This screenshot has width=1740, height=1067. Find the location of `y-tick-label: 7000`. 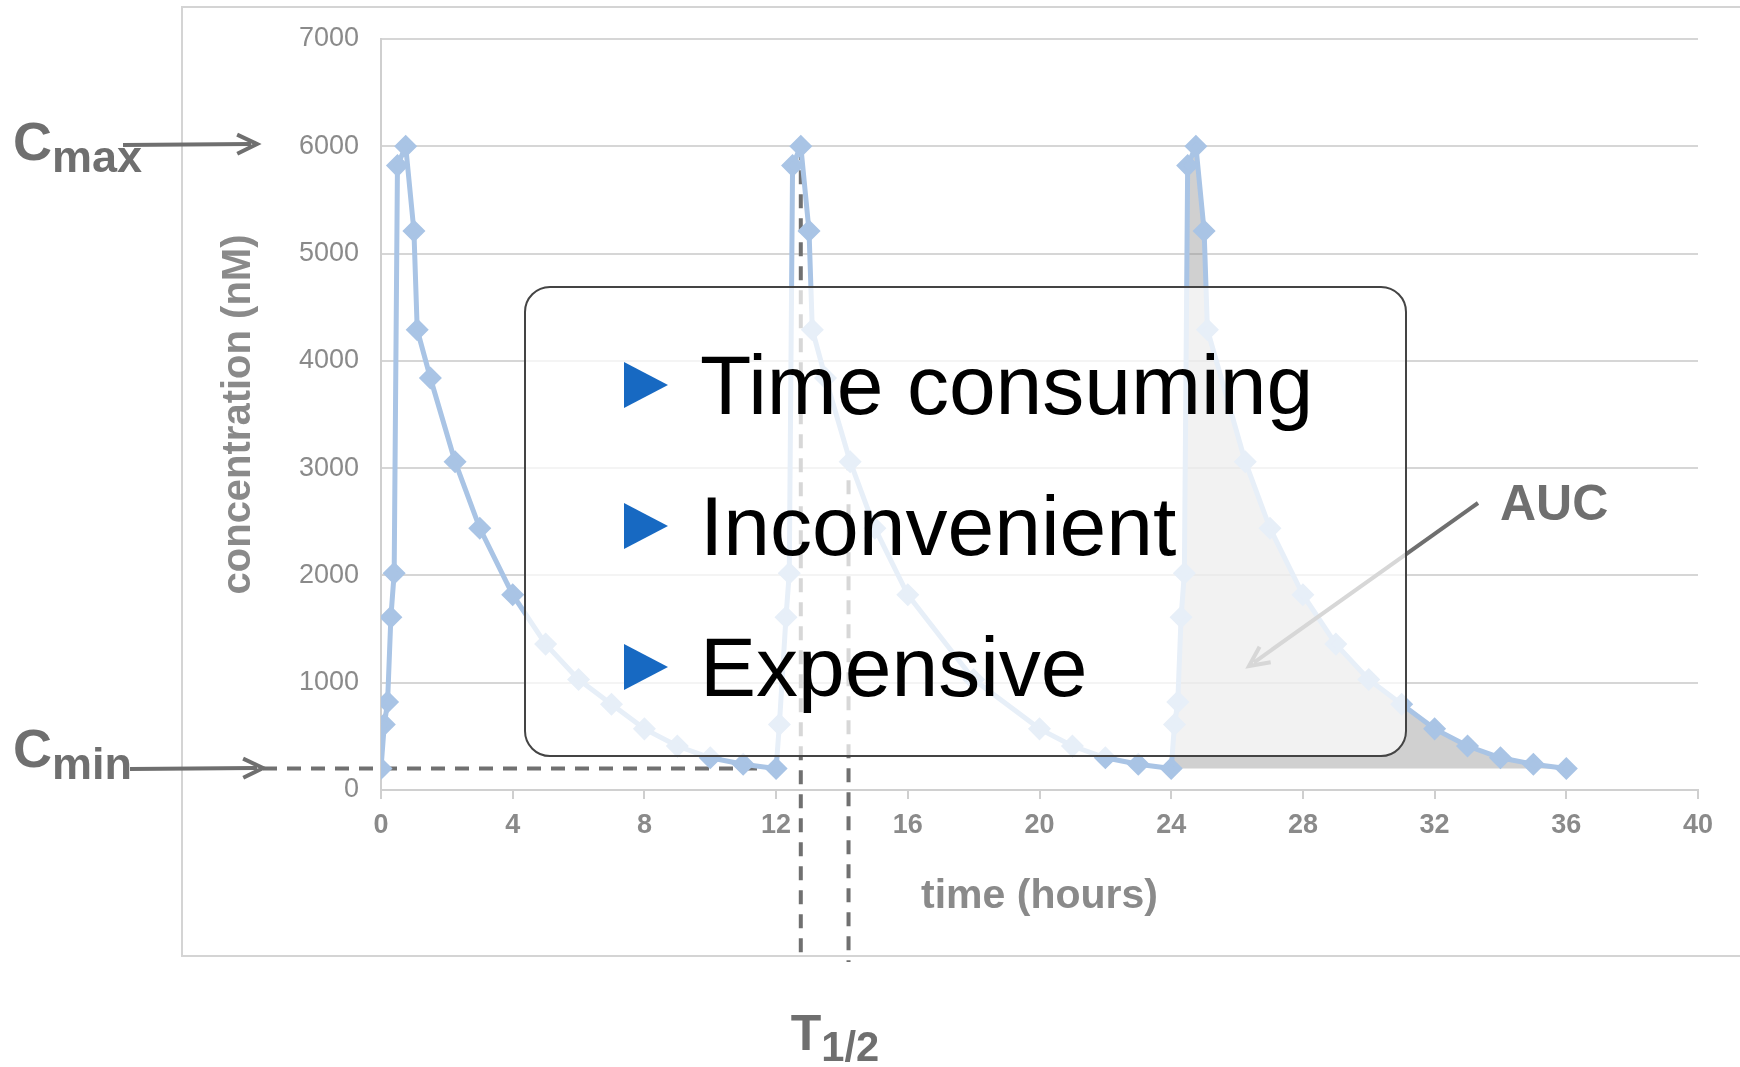

y-tick-label: 7000 is located at coordinates (328, 37).